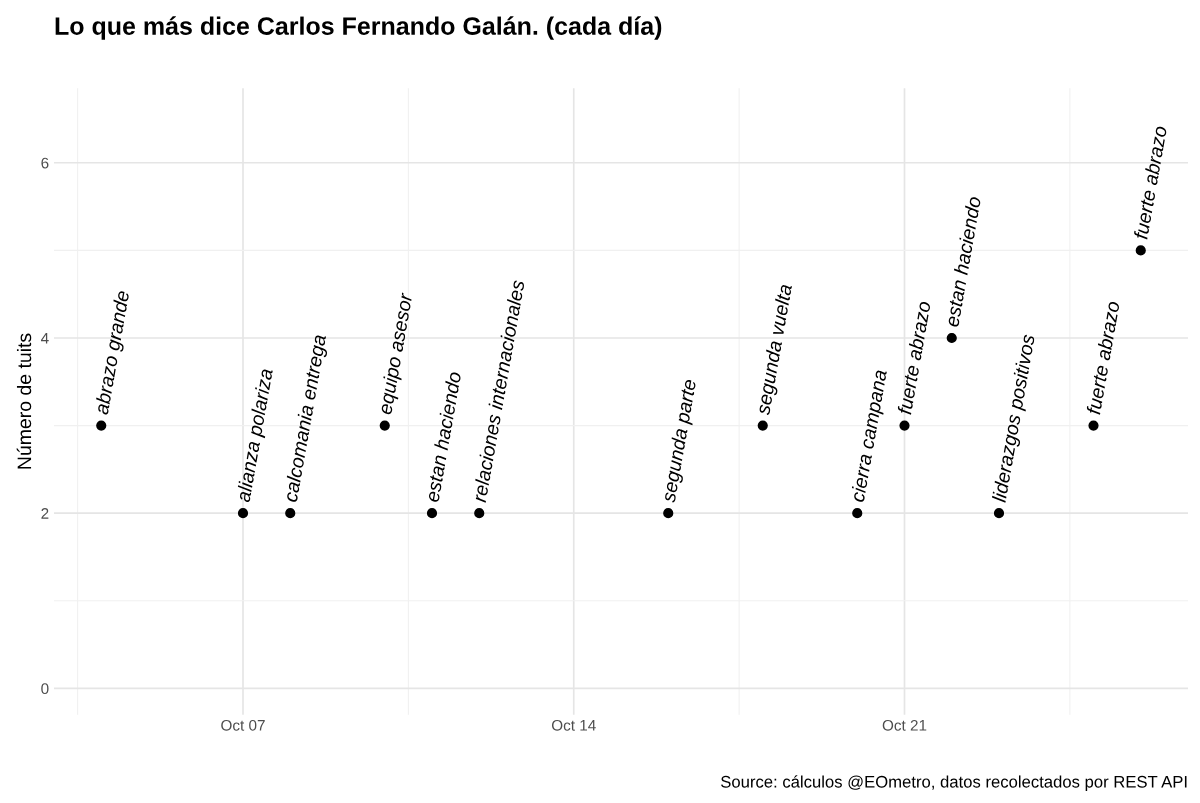 The height and width of the screenshot is (803, 1200). Describe the element at coordinates (1015, 418) in the screenshot. I see `data-label: liderazgos positivos` at that location.